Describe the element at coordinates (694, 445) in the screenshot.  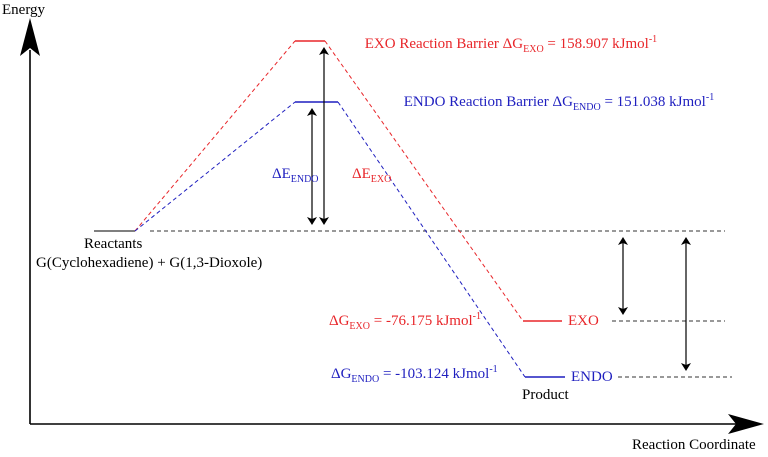
I see `x-axis-label: Reaction Coordinate` at that location.